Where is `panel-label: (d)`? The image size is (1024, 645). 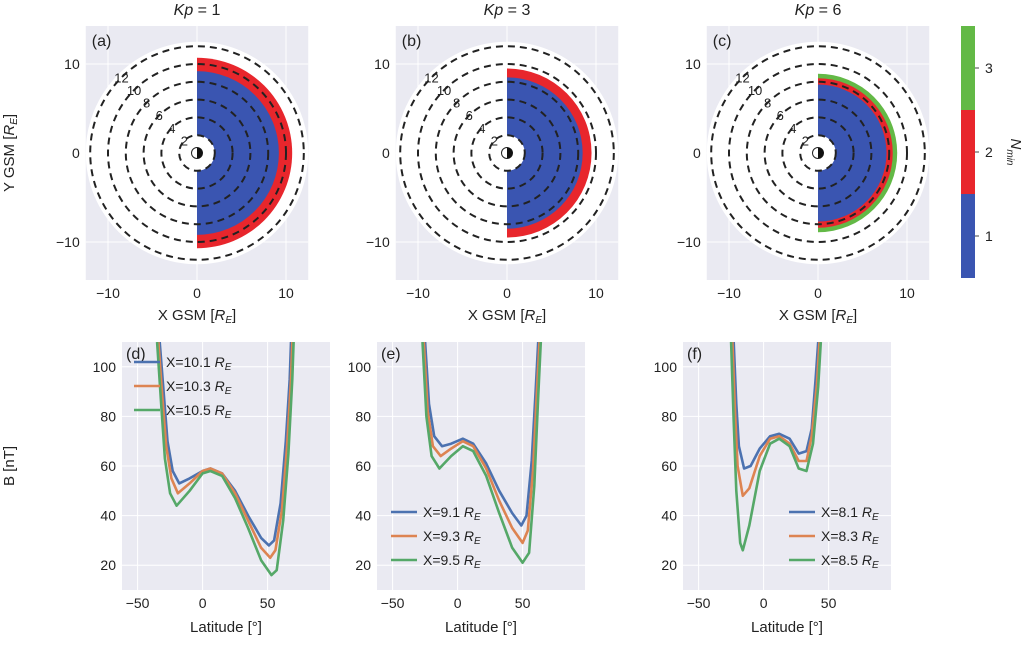
panel-label: (d) is located at coordinates (136, 354).